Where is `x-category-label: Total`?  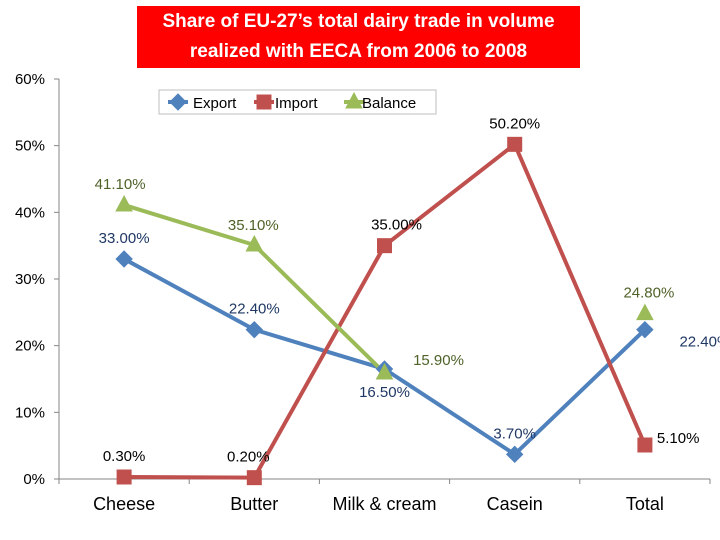 x-category-label: Total is located at coordinates (645, 504).